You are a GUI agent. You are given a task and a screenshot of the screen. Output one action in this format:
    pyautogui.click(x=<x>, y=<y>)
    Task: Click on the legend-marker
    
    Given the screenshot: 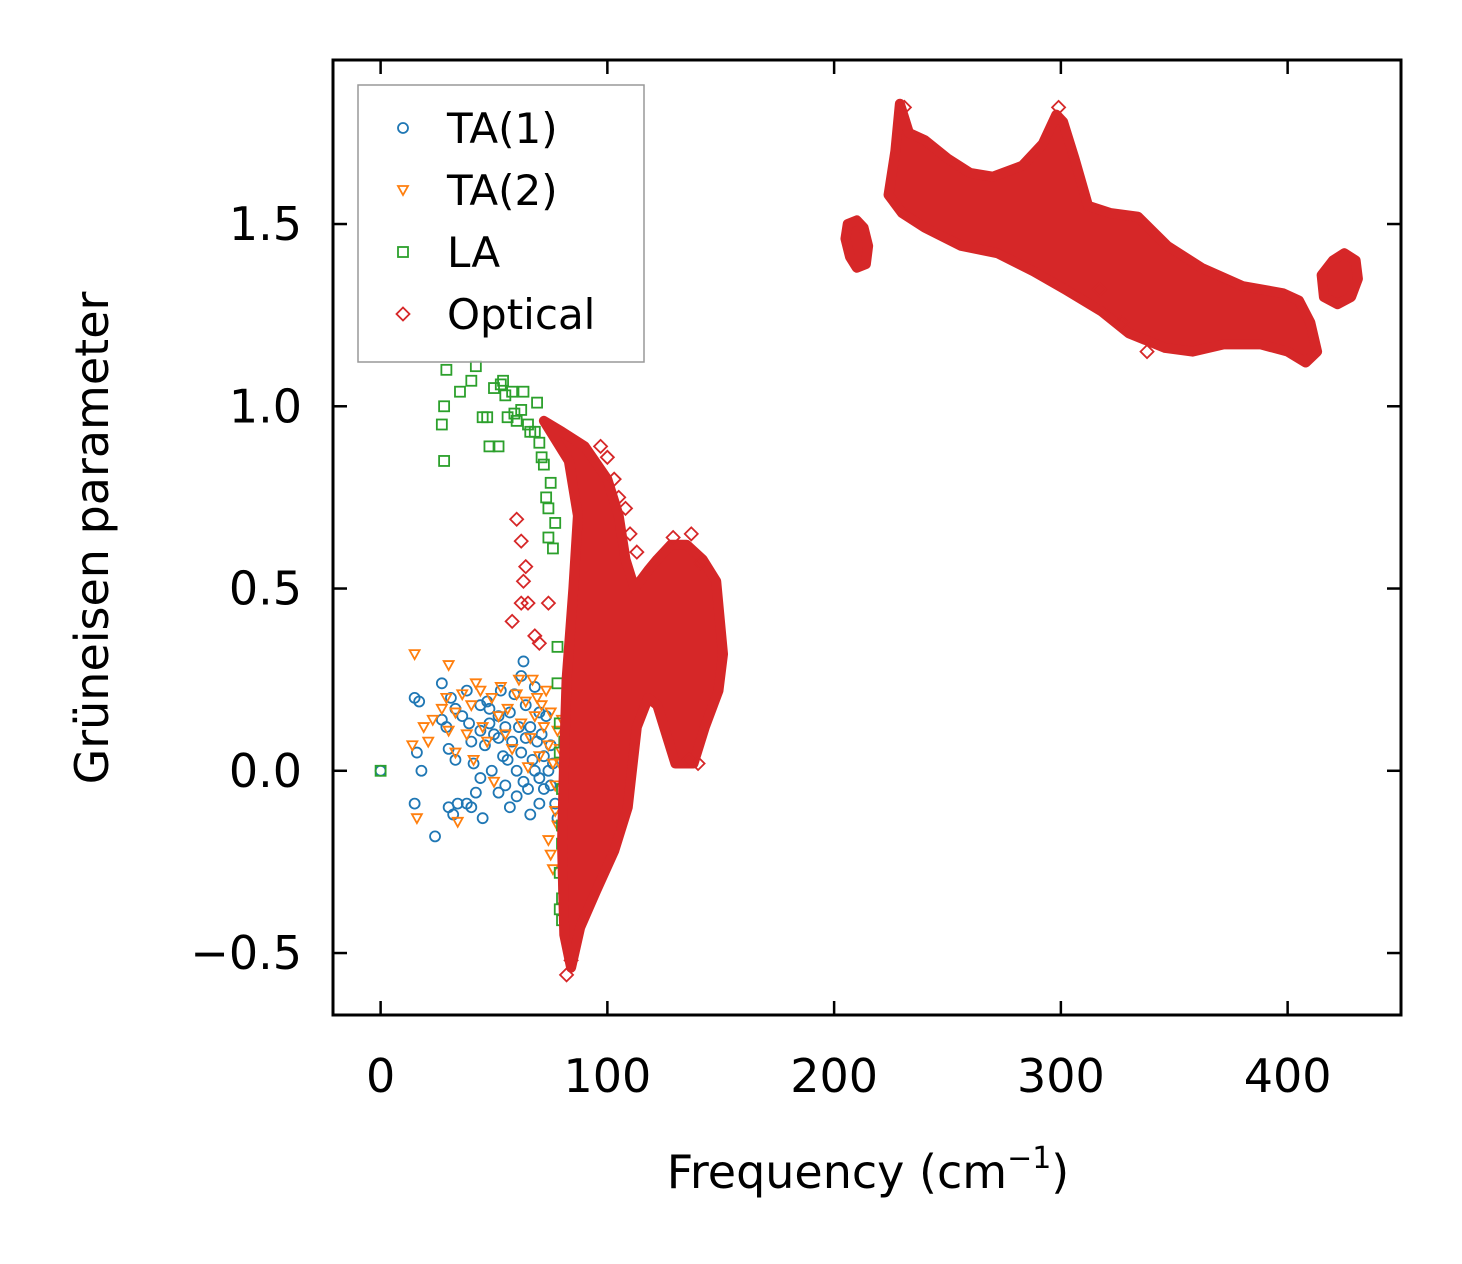 What is the action you would take?
    pyautogui.click(x=403, y=191)
    